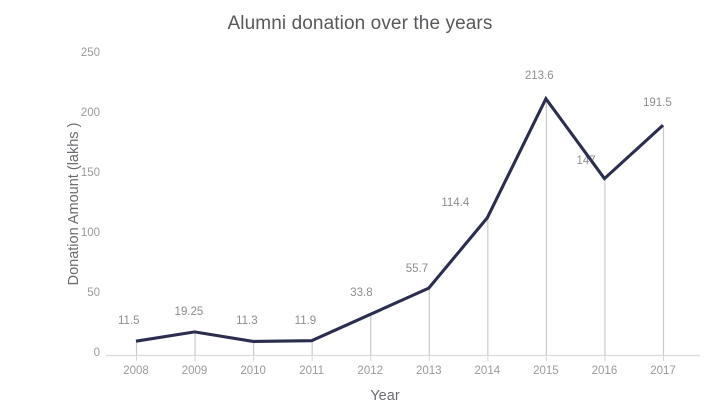 The height and width of the screenshot is (419, 720). Describe the element at coordinates (417, 269) in the screenshot. I see `data-point-label: 55.7` at that location.